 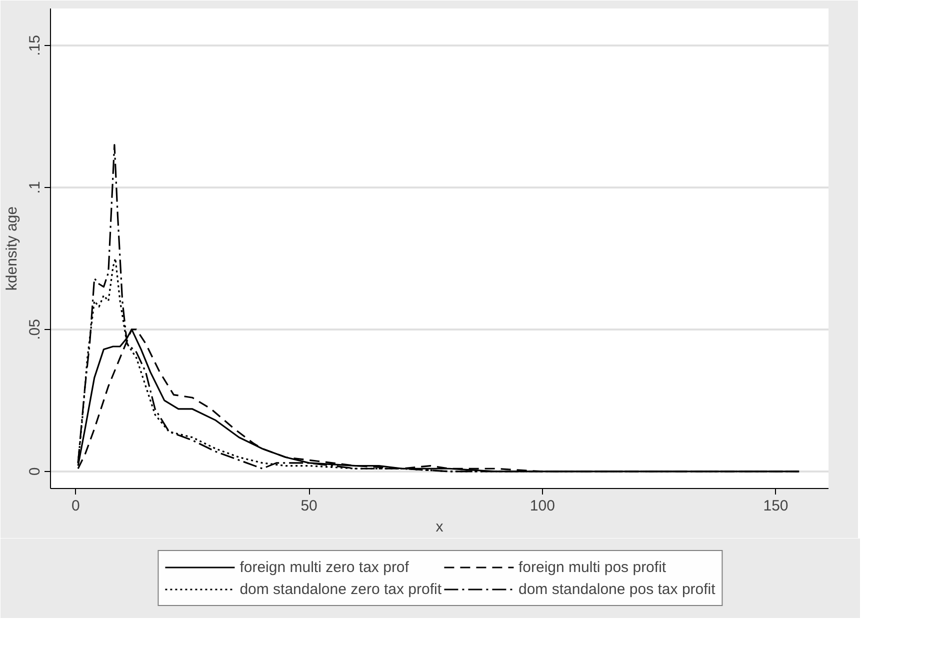 What do you see at coordinates (35, 187) in the screenshot?
I see `y-tick-label: .1` at bounding box center [35, 187].